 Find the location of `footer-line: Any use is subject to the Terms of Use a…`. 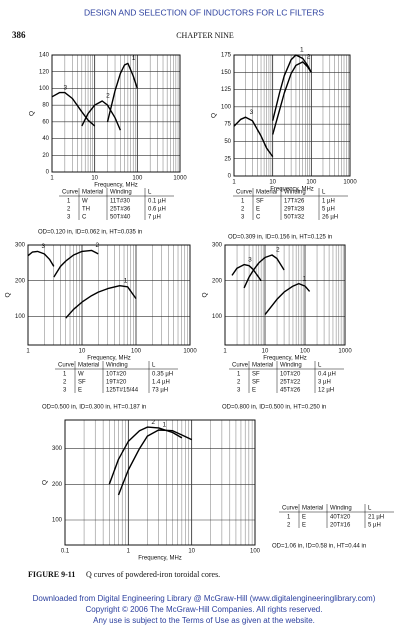

footer-line: Any use is subject to the Terms of Use a… is located at coordinates (204, 620).